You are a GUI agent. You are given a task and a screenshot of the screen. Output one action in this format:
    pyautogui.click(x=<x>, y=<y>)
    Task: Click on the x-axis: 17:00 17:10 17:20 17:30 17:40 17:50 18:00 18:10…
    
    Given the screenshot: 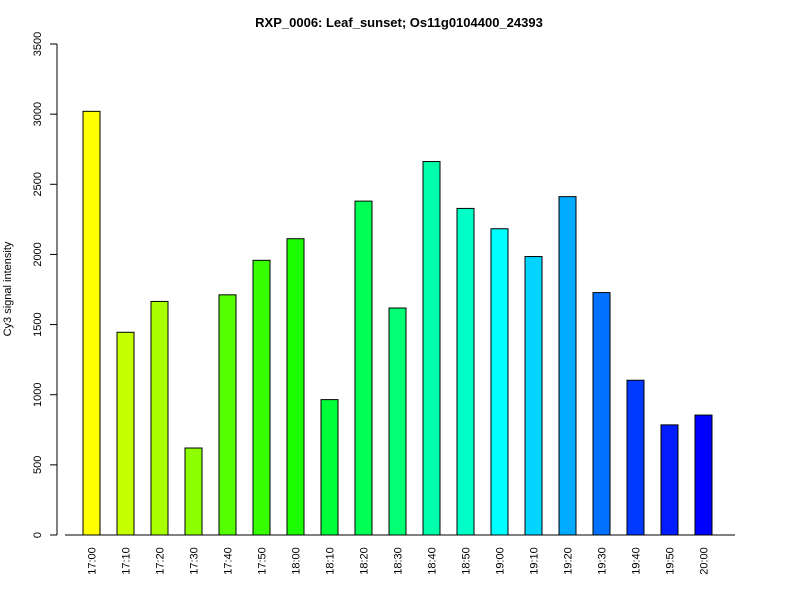 What is the action you would take?
    pyautogui.click(x=400, y=554)
    